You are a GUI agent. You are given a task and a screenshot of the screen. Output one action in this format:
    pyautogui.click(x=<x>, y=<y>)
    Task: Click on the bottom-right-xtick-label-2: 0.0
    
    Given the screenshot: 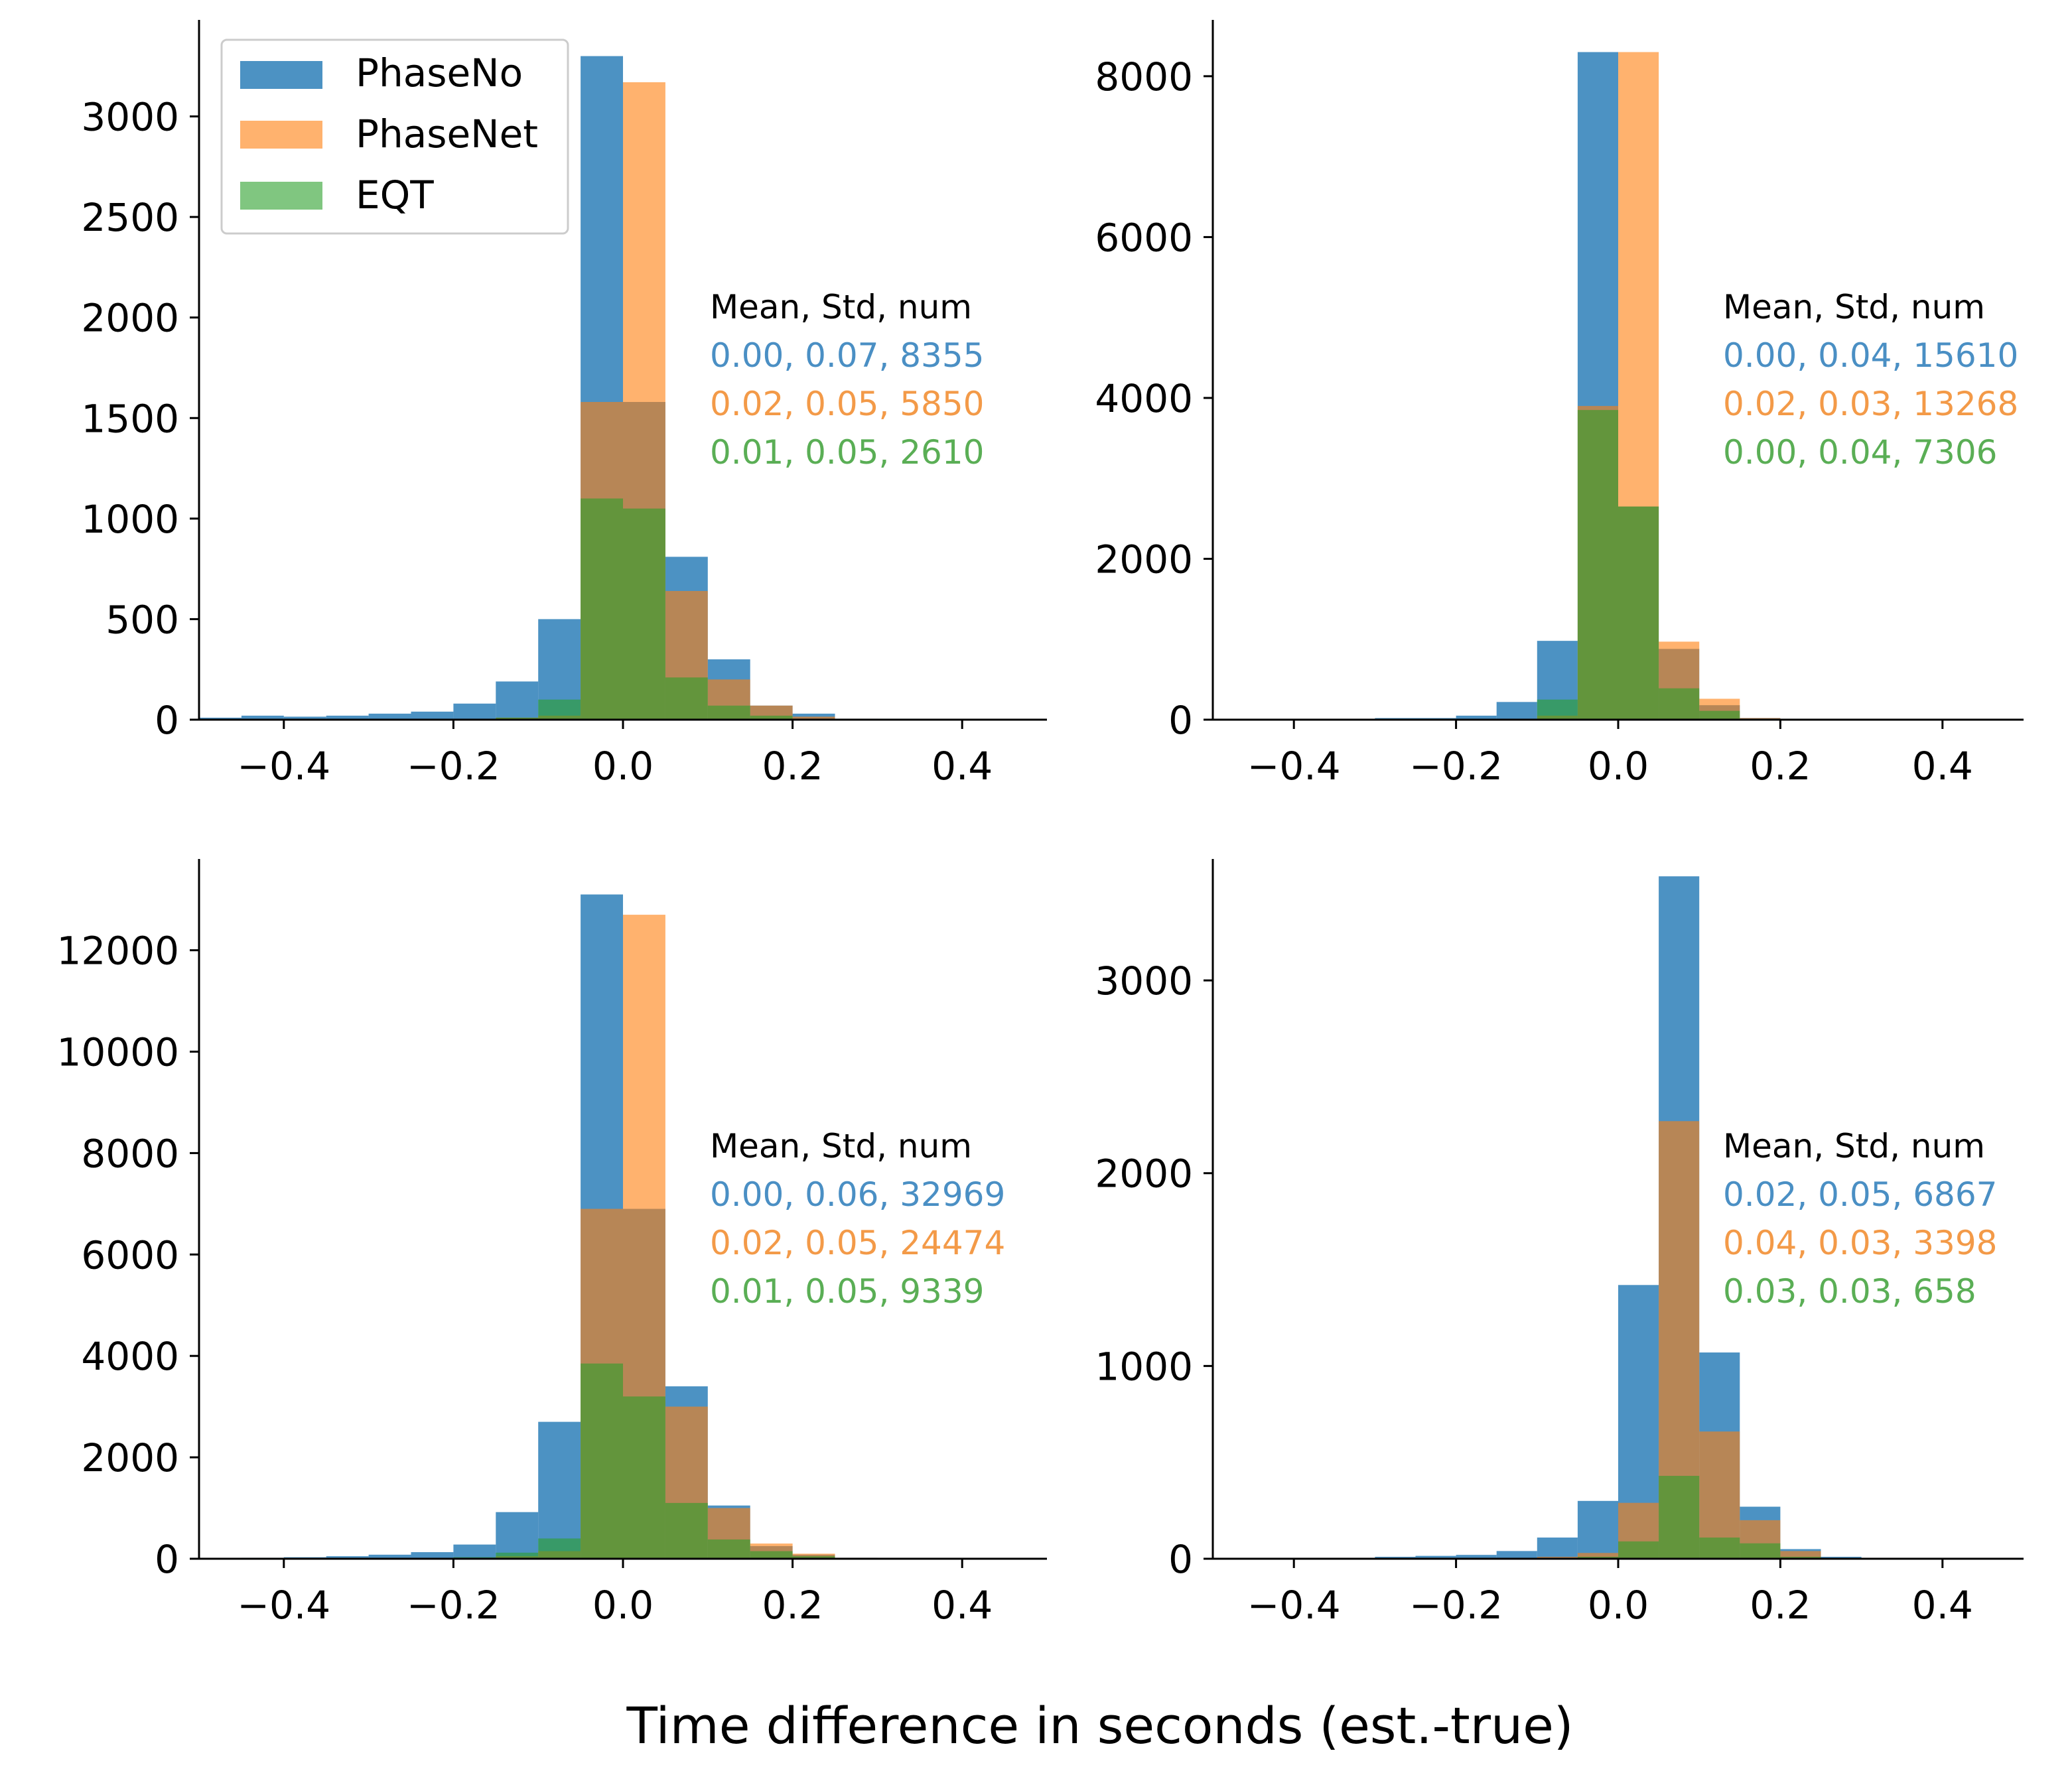 What is the action you would take?
    pyautogui.click(x=1619, y=1606)
    